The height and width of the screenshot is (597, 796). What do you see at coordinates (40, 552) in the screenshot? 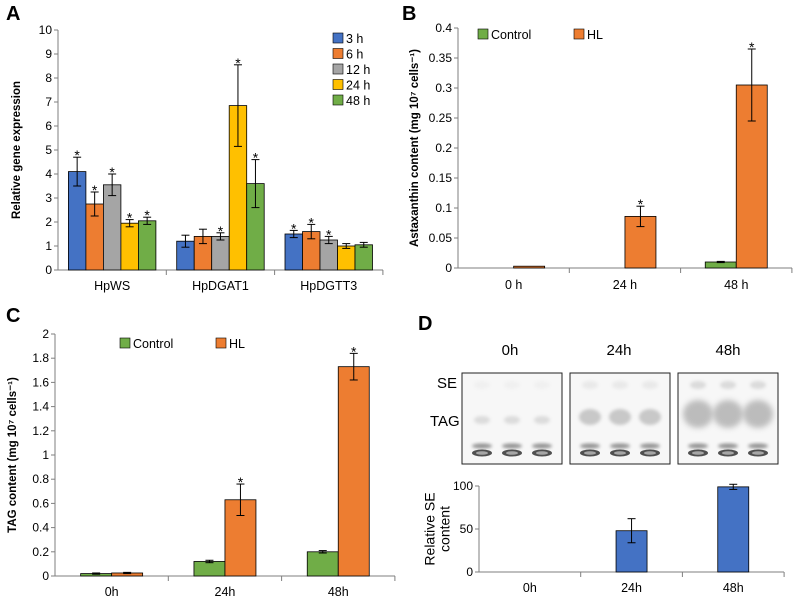
I see `chart-c-y-tick-label: 0.2` at bounding box center [40, 552].